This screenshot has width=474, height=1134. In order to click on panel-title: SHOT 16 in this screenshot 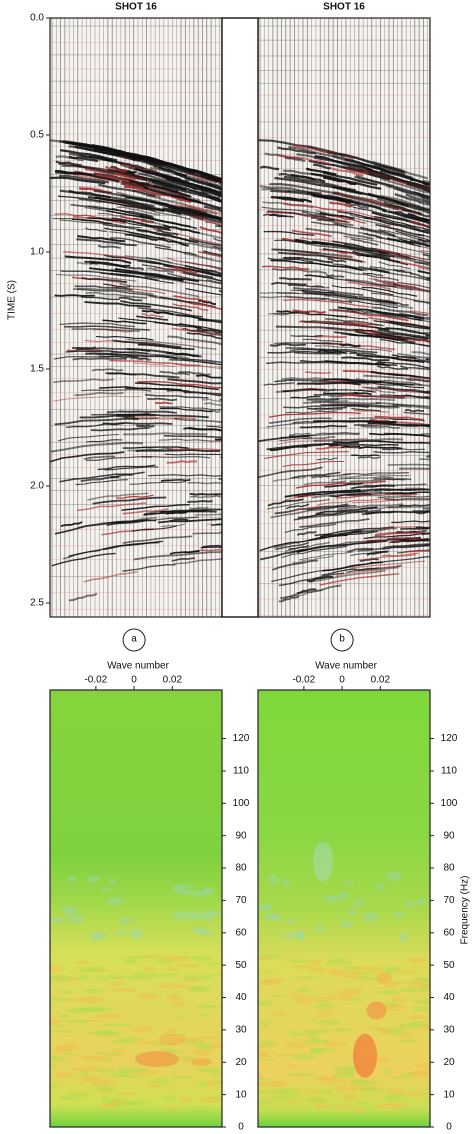, I will do `click(136, 7)`.